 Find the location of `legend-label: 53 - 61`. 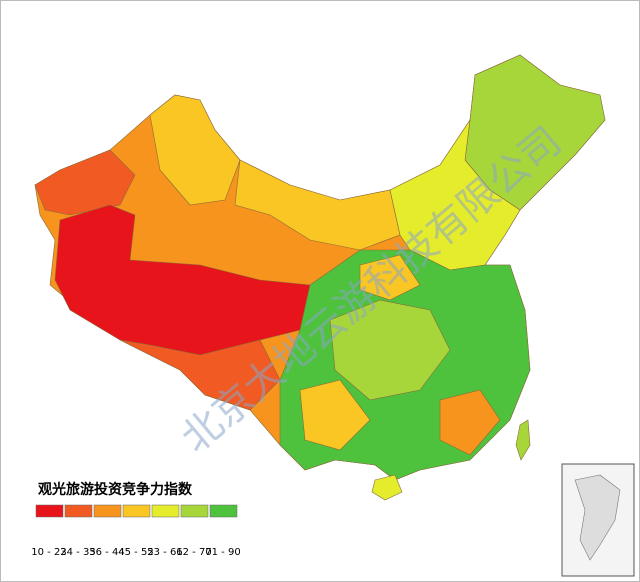

legend-label: 53 - 61 is located at coordinates (164, 552).